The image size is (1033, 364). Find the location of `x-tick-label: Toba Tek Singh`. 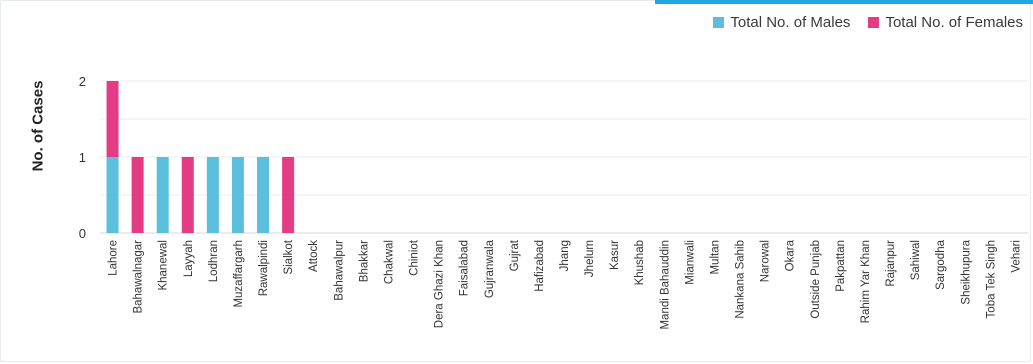

x-tick-label: Toba Tek Singh is located at coordinates (991, 279).